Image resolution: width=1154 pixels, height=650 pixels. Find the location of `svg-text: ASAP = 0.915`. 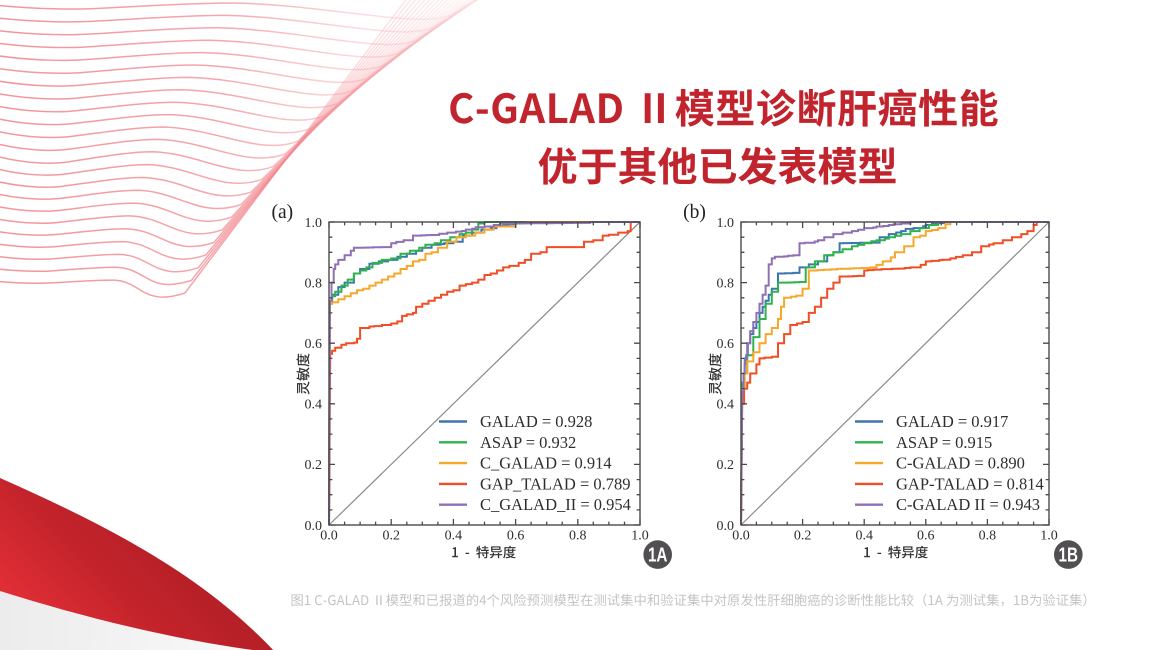

svg-text: ASAP = 0.915 is located at coordinates (944, 442).